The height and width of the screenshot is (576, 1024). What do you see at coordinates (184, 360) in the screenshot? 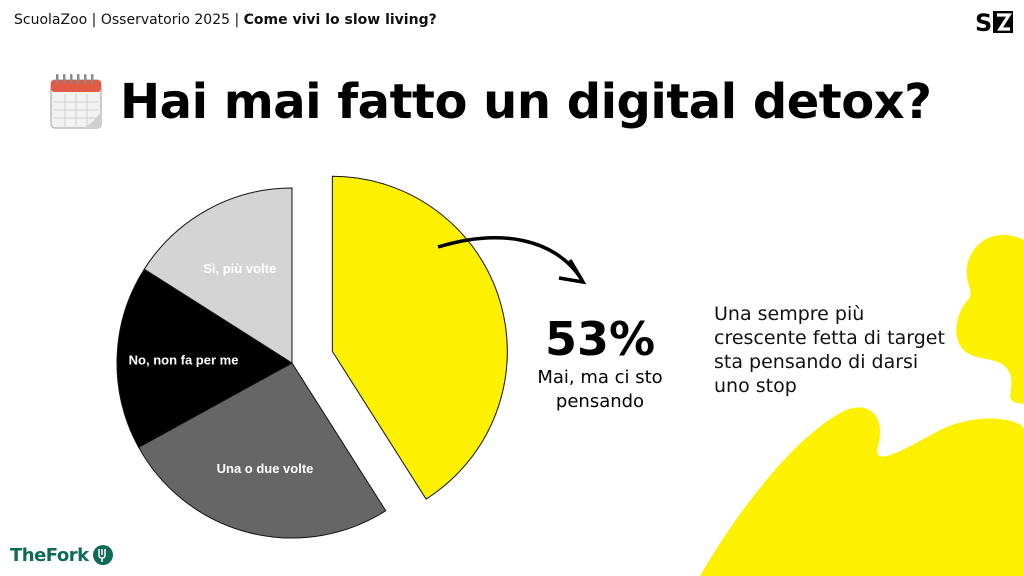
I see `pie-slice-label: No, non fa per me` at bounding box center [184, 360].